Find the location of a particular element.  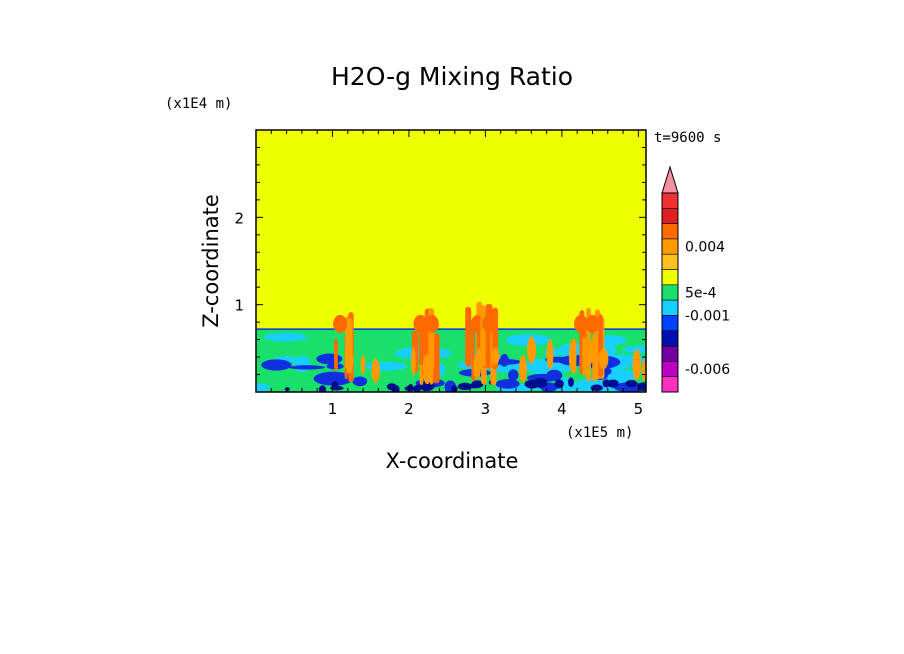

x-tick-label: 4 is located at coordinates (562, 409).